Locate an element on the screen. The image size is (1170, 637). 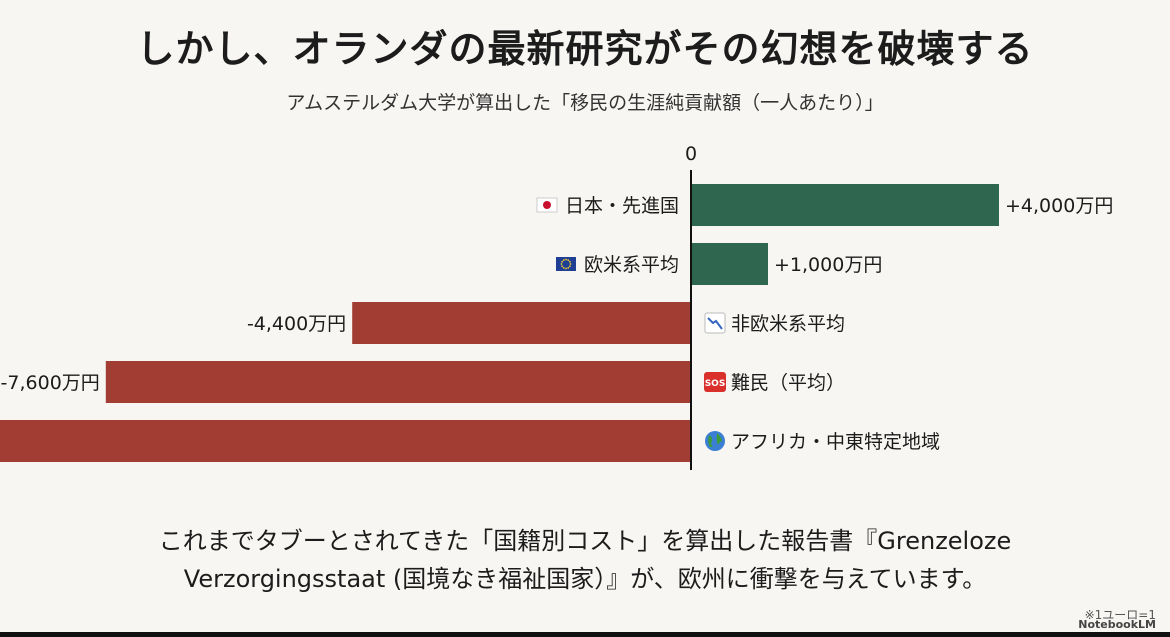
value-label-0: +4,000万円 is located at coordinates (1059, 206).